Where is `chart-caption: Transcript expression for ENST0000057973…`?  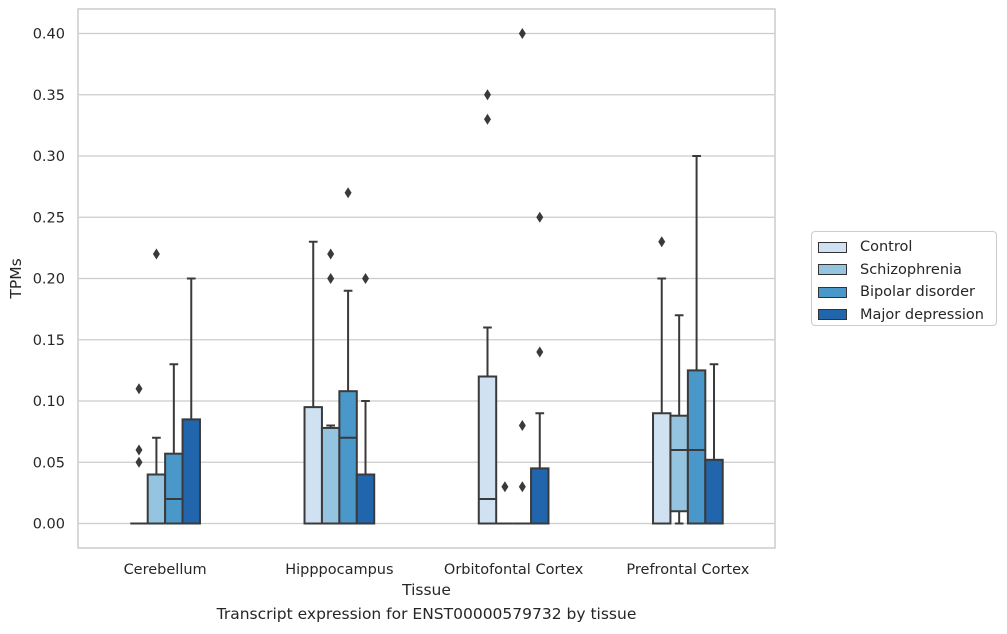 chart-caption: Transcript expression for ENST0000057973… is located at coordinates (426, 614).